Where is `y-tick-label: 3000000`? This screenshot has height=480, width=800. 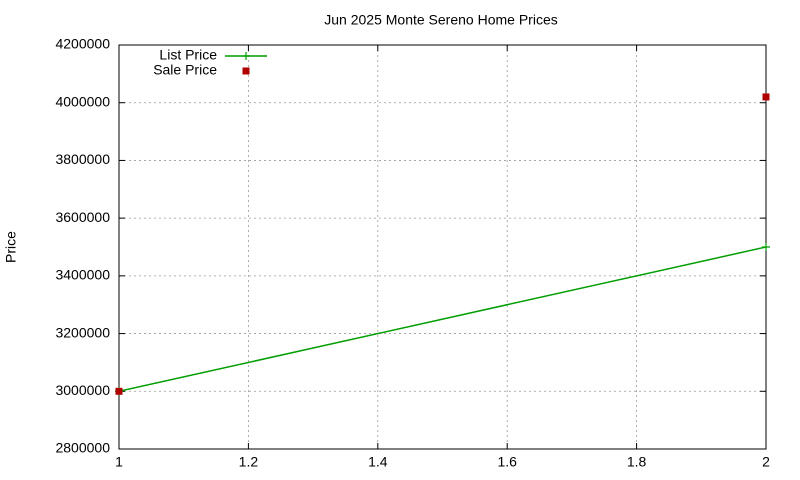
y-tick-label: 3000000 is located at coordinates (82, 390).